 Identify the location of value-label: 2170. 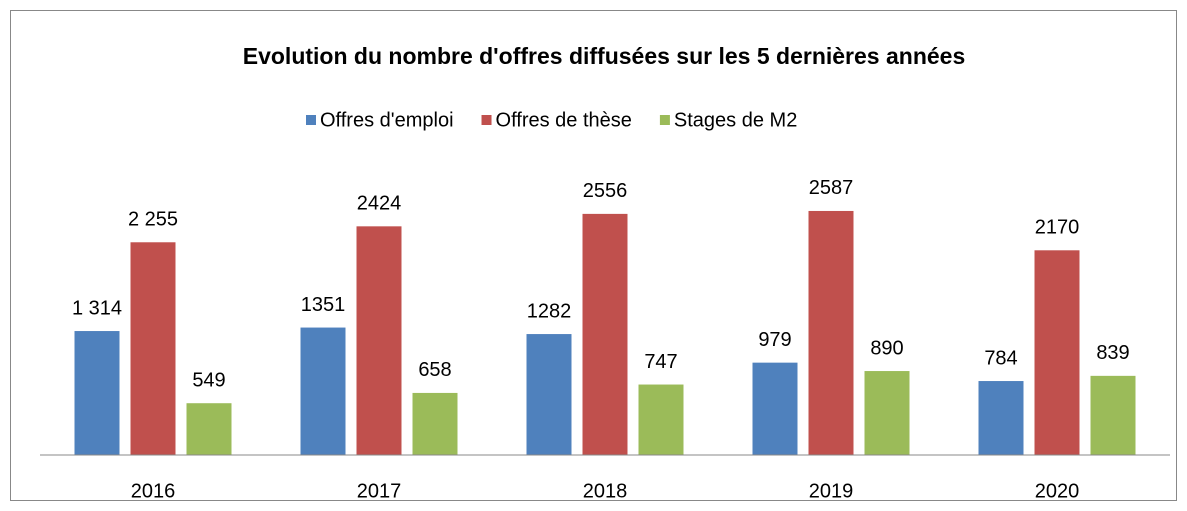
(1057, 228).